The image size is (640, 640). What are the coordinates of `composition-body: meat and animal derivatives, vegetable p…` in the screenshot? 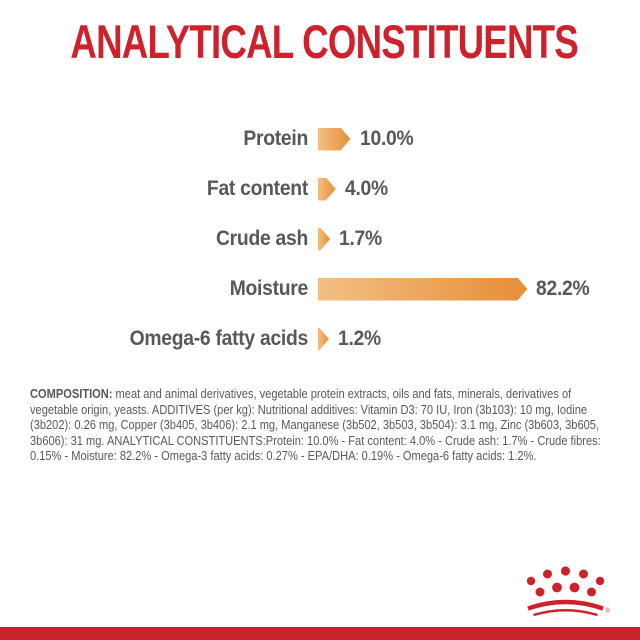 It's located at (315, 425).